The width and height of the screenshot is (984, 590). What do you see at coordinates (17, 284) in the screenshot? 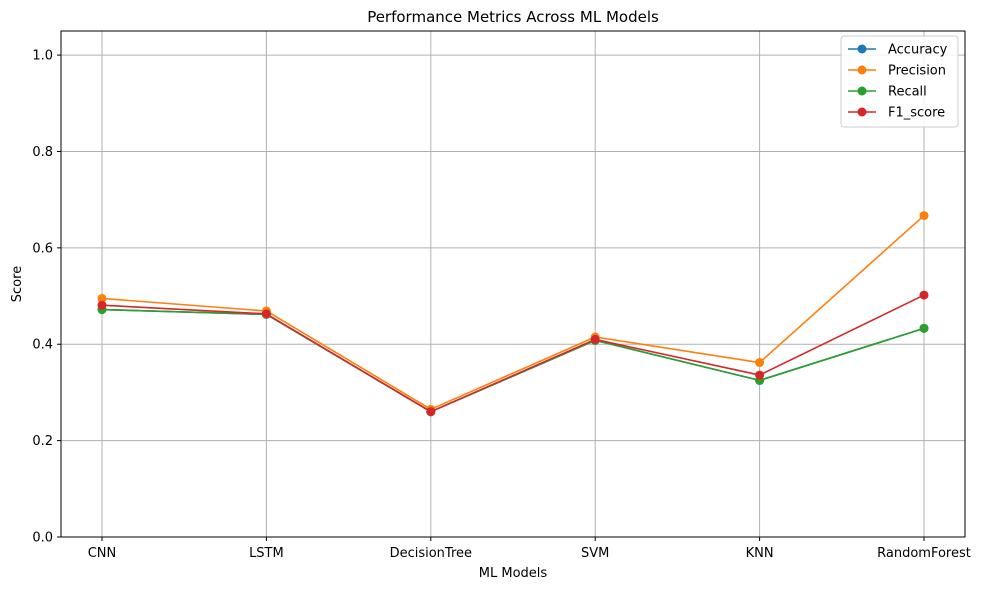
I see `y-axis-title: Score` at bounding box center [17, 284].